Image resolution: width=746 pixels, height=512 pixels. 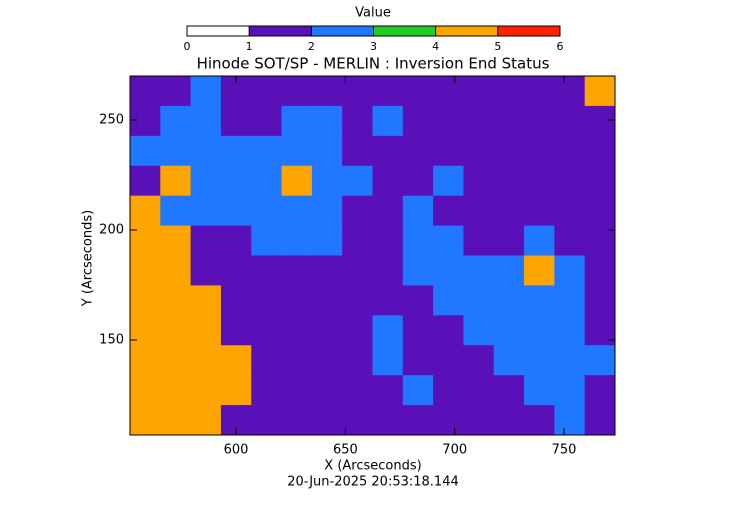 What do you see at coordinates (311, 46) in the screenshot?
I see `colorbar-tick-label: 2` at bounding box center [311, 46].